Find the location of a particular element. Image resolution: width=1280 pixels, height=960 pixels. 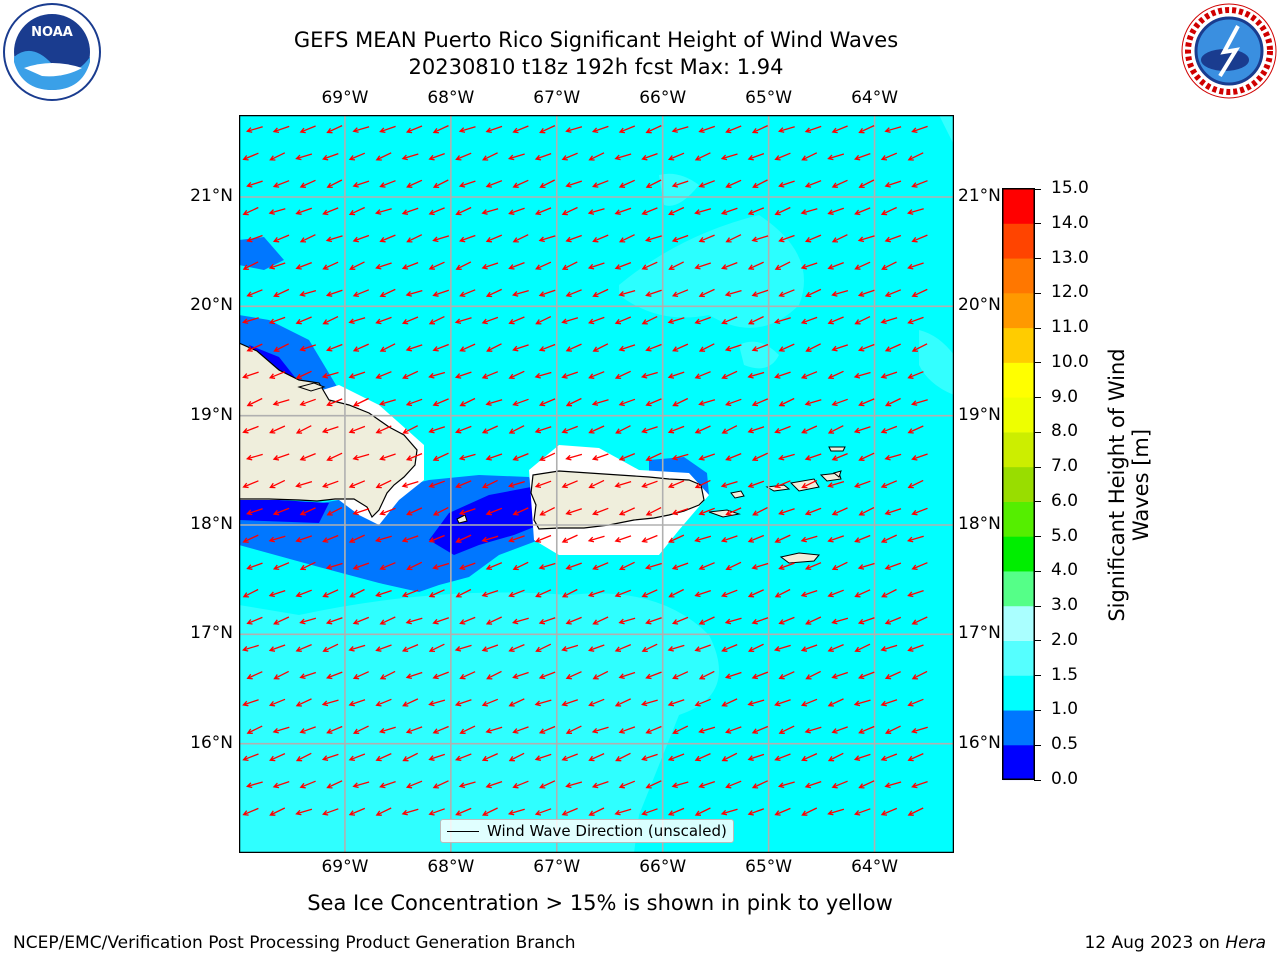

lon-label-top: 66°W is located at coordinates (663, 98).